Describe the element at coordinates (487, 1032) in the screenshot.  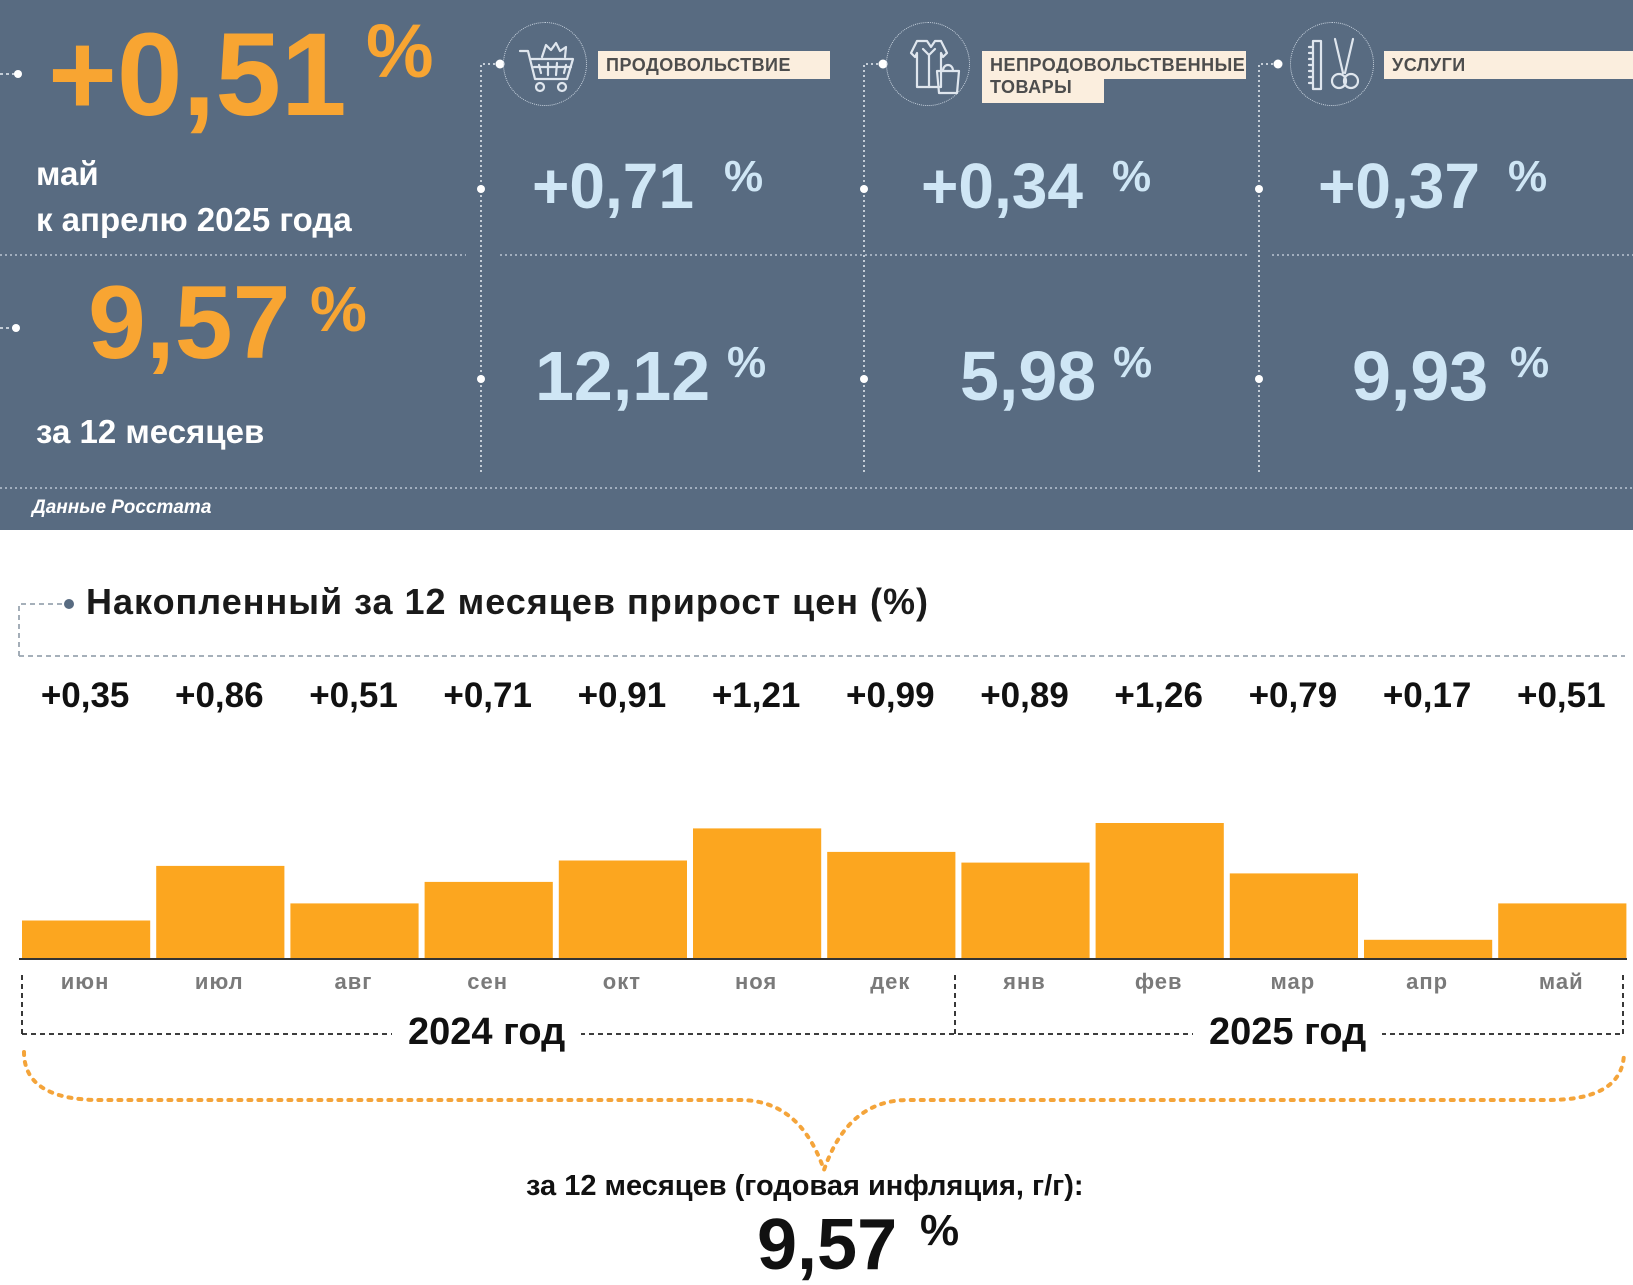
I see `year-label-2024: 2024 год` at that location.